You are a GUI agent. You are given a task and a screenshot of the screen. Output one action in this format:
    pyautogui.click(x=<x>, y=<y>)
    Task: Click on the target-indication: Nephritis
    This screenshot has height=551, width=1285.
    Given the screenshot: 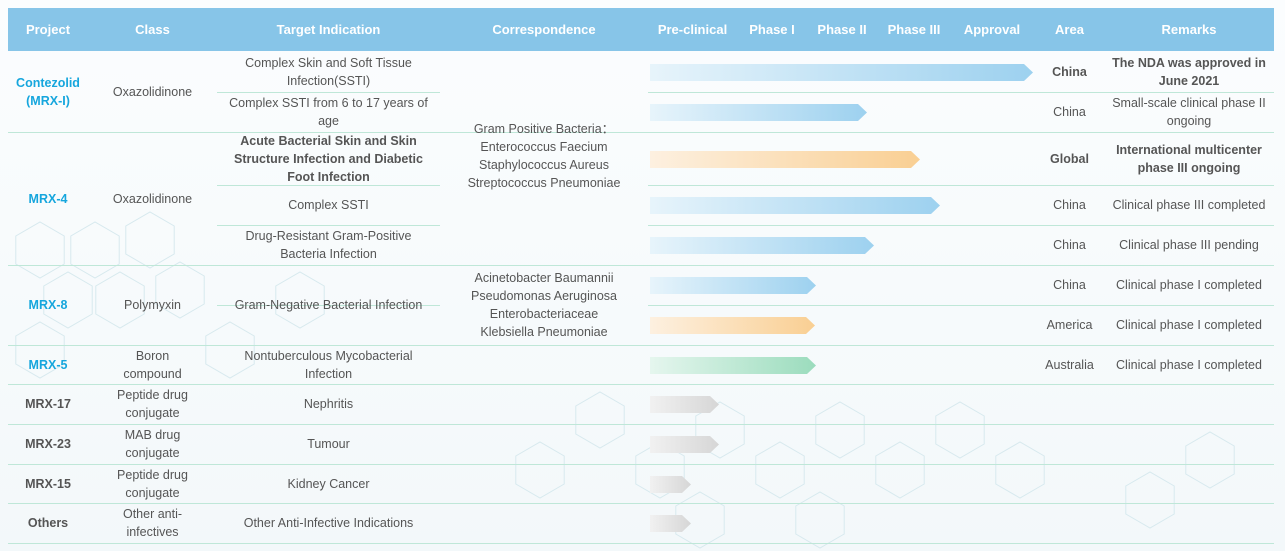 What is the action you would take?
    pyautogui.click(x=328, y=404)
    